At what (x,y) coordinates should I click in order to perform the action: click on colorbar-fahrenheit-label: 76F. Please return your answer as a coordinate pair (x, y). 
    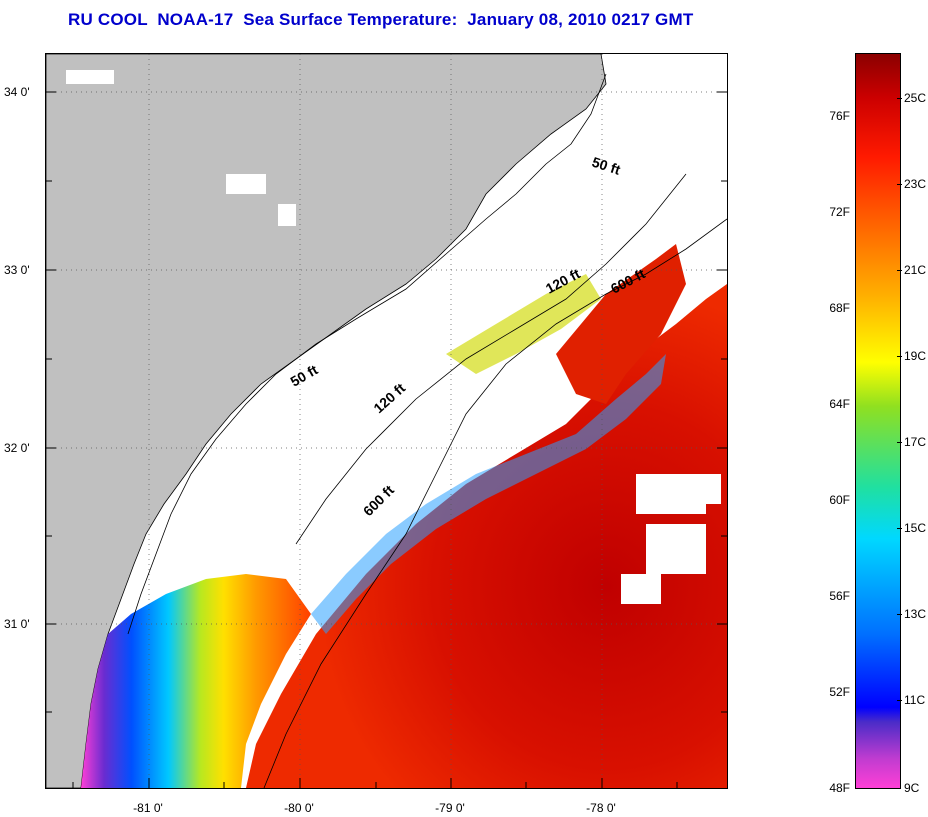
    Looking at the image, I should click on (839, 116).